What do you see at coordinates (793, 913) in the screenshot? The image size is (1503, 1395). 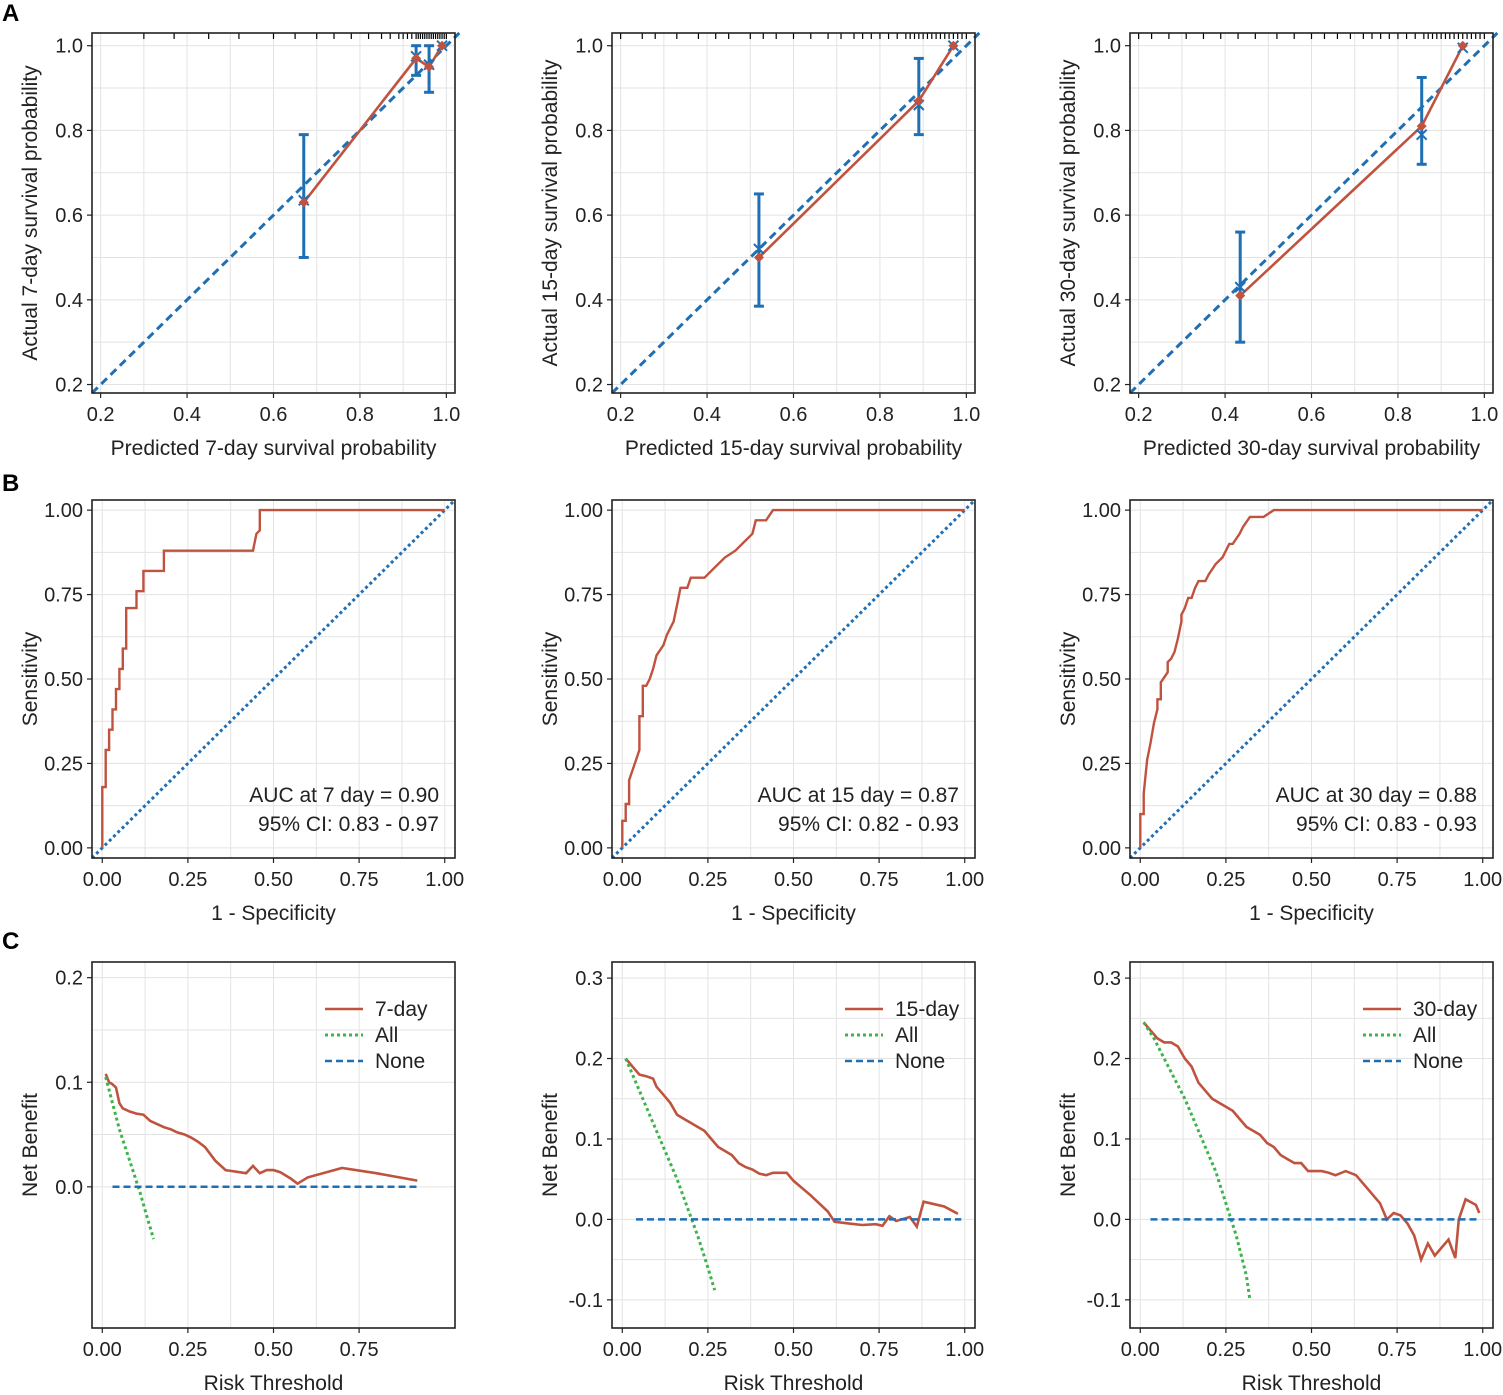 I see `x-axis-title: 1 - Specificity` at bounding box center [793, 913].